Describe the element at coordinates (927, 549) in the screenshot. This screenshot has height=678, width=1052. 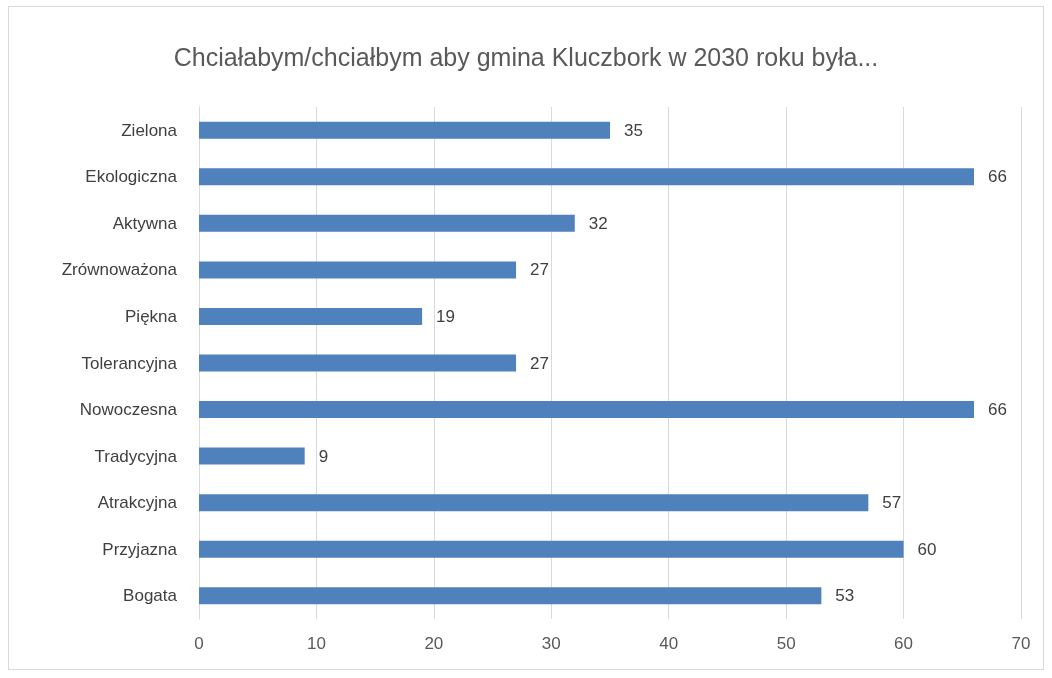
I see `data-label: 60` at that location.